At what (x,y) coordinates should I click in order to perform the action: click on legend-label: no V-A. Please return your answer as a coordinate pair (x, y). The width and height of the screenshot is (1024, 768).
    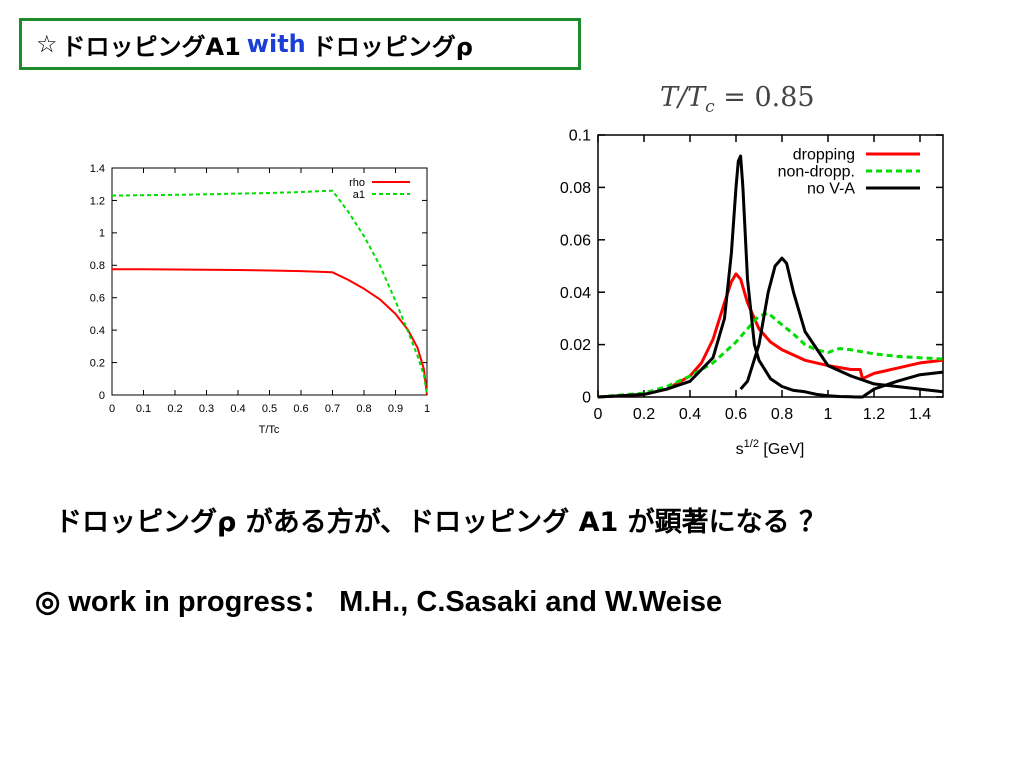
    Looking at the image, I should click on (831, 189).